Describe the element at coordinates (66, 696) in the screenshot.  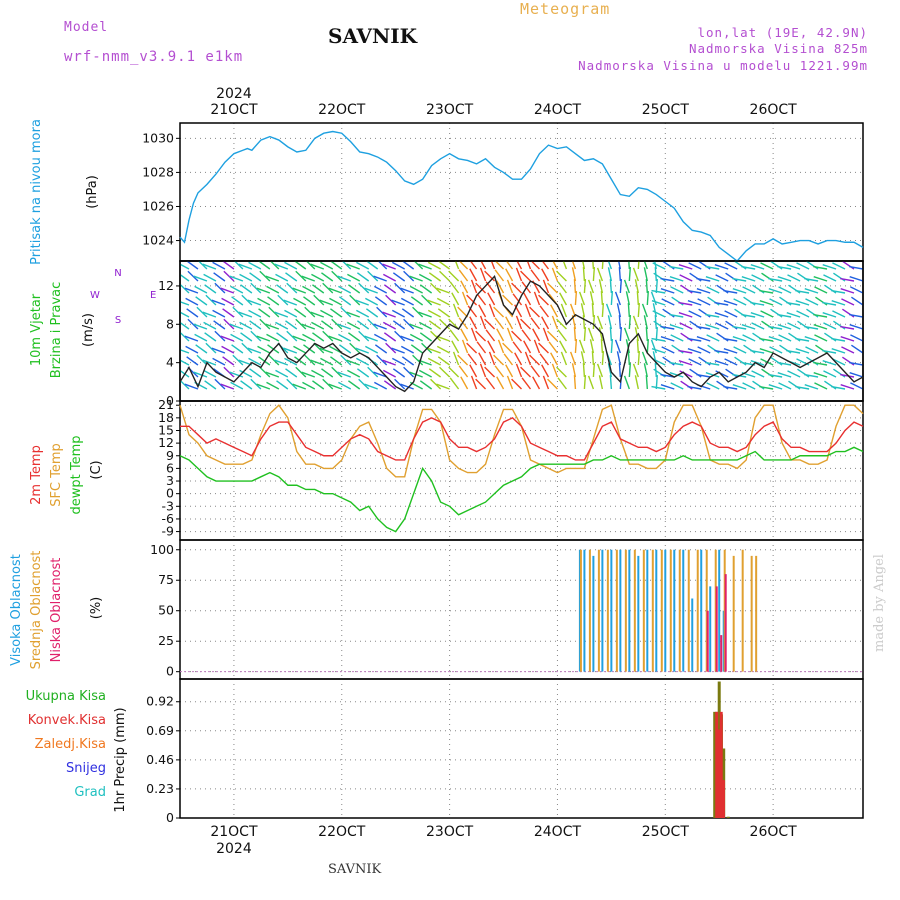
I see `legend-total-rain: Ukupna Kisa` at that location.